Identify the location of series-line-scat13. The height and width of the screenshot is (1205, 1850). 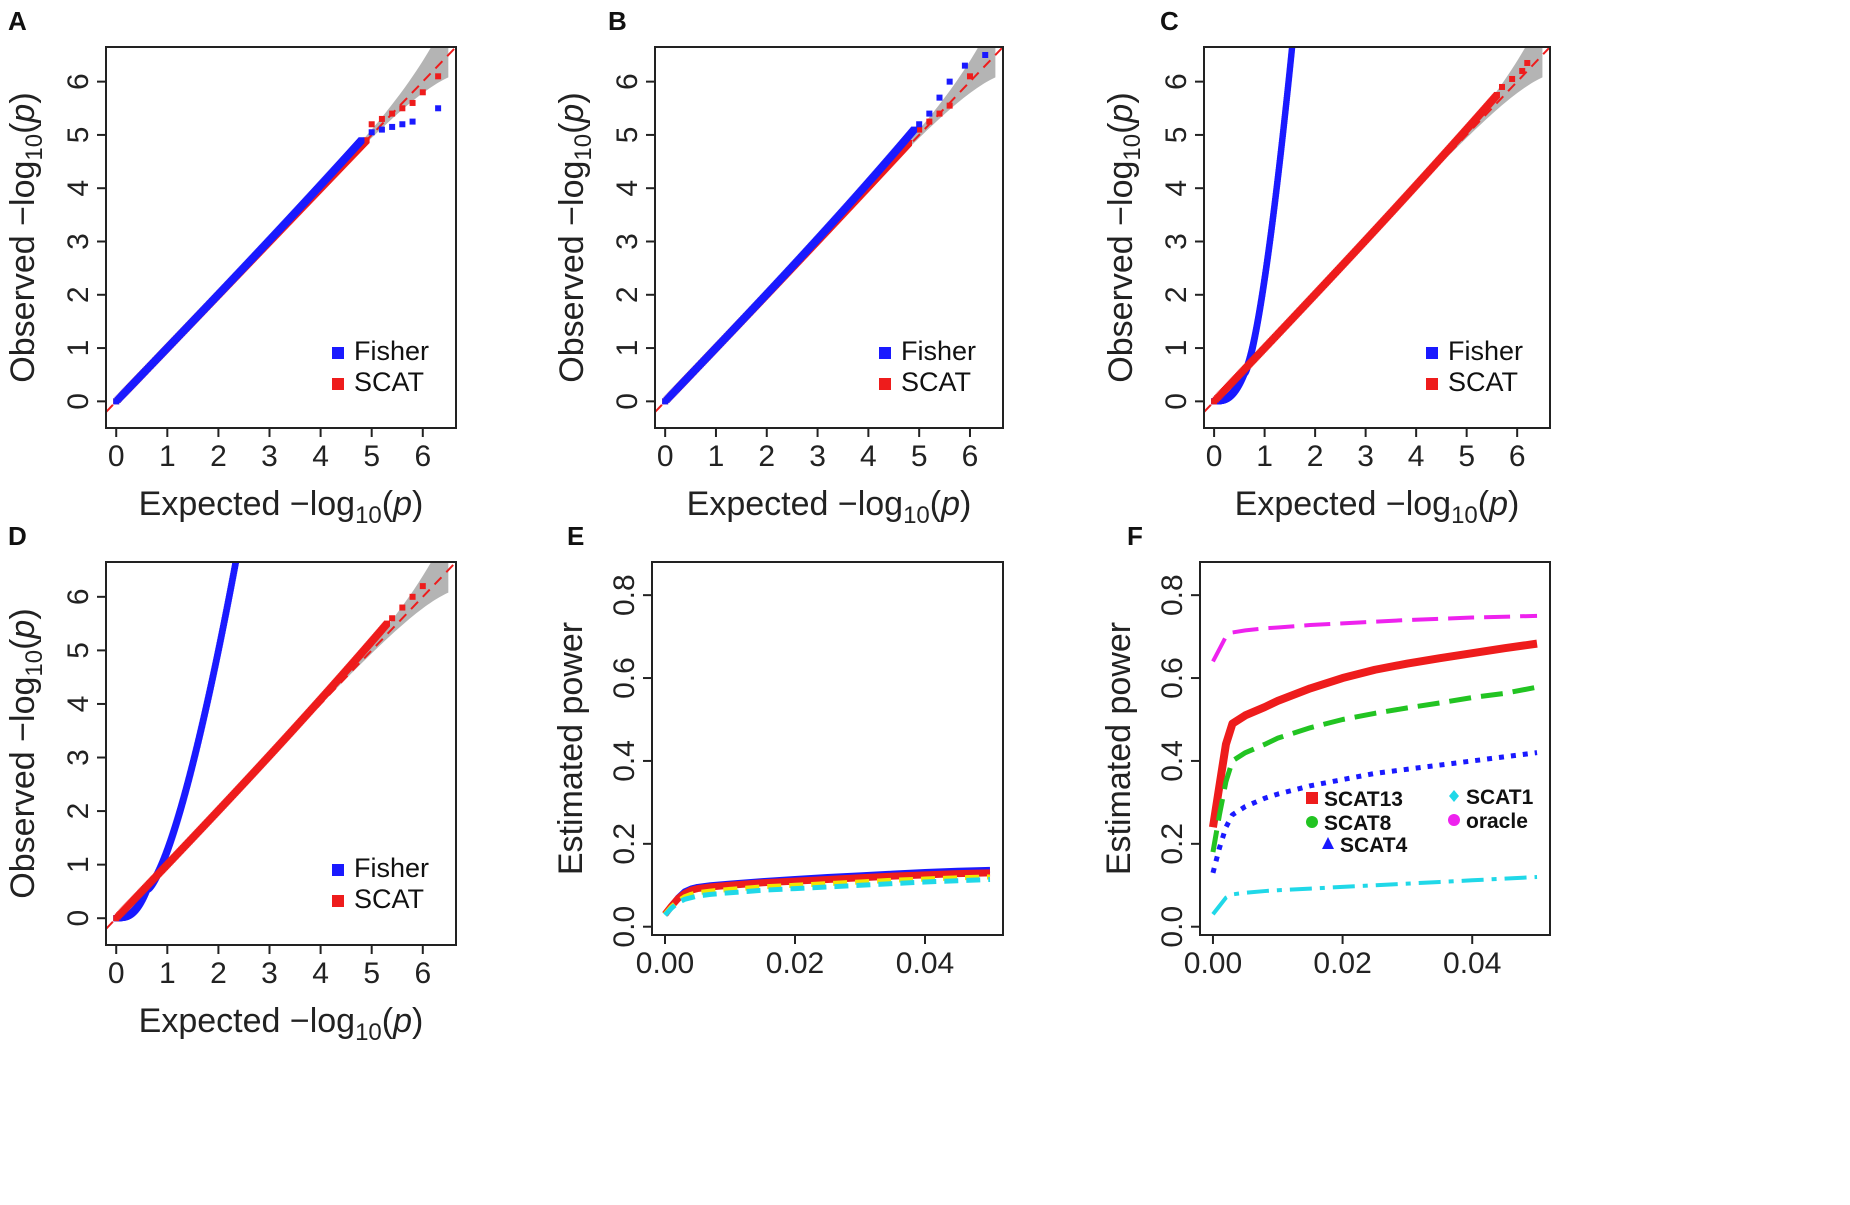
(1373, 733).